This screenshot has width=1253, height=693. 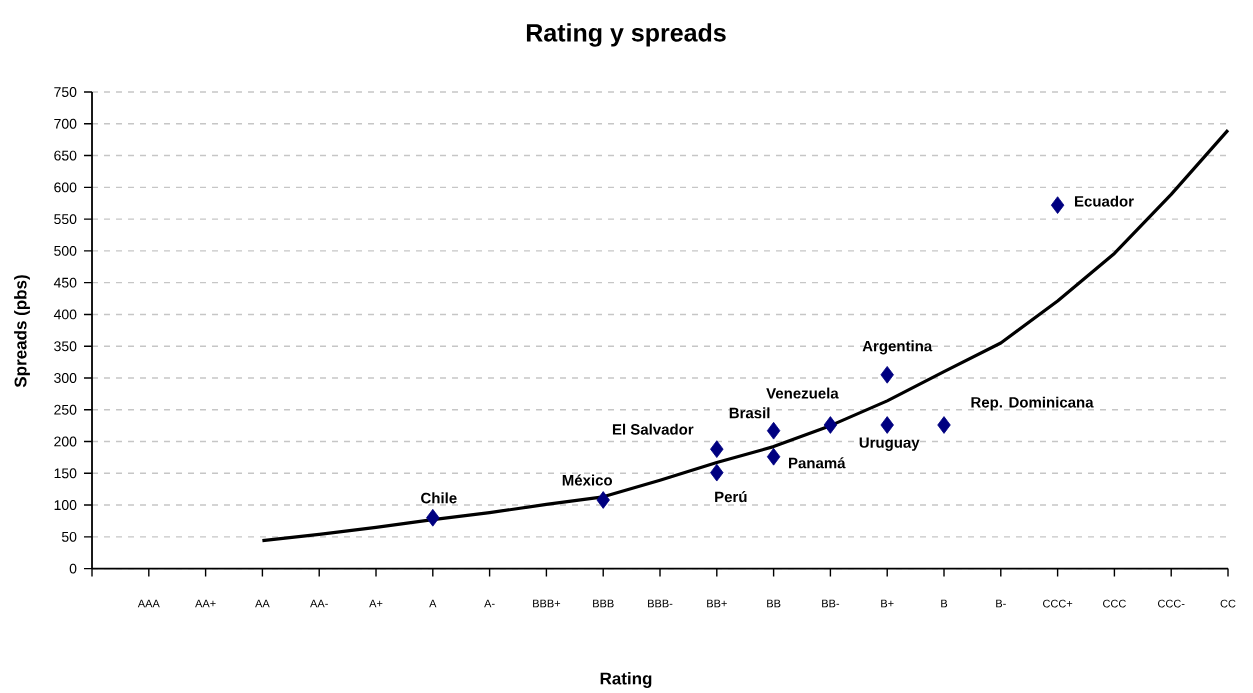 What do you see at coordinates (587, 480) in the screenshot?
I see `annotation: México` at bounding box center [587, 480].